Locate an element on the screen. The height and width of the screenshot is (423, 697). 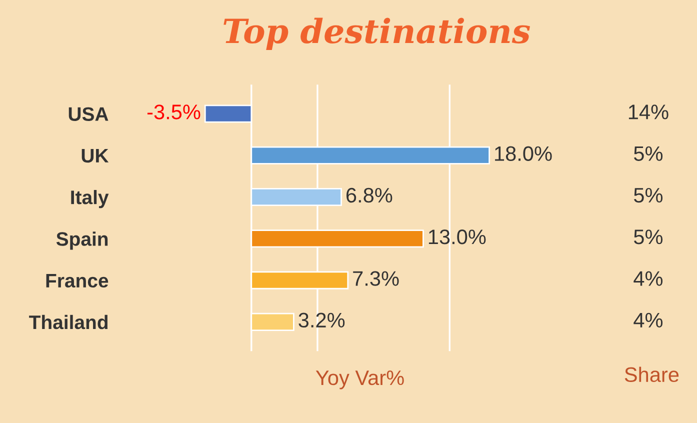
text: Share is located at coordinates (651, 374).